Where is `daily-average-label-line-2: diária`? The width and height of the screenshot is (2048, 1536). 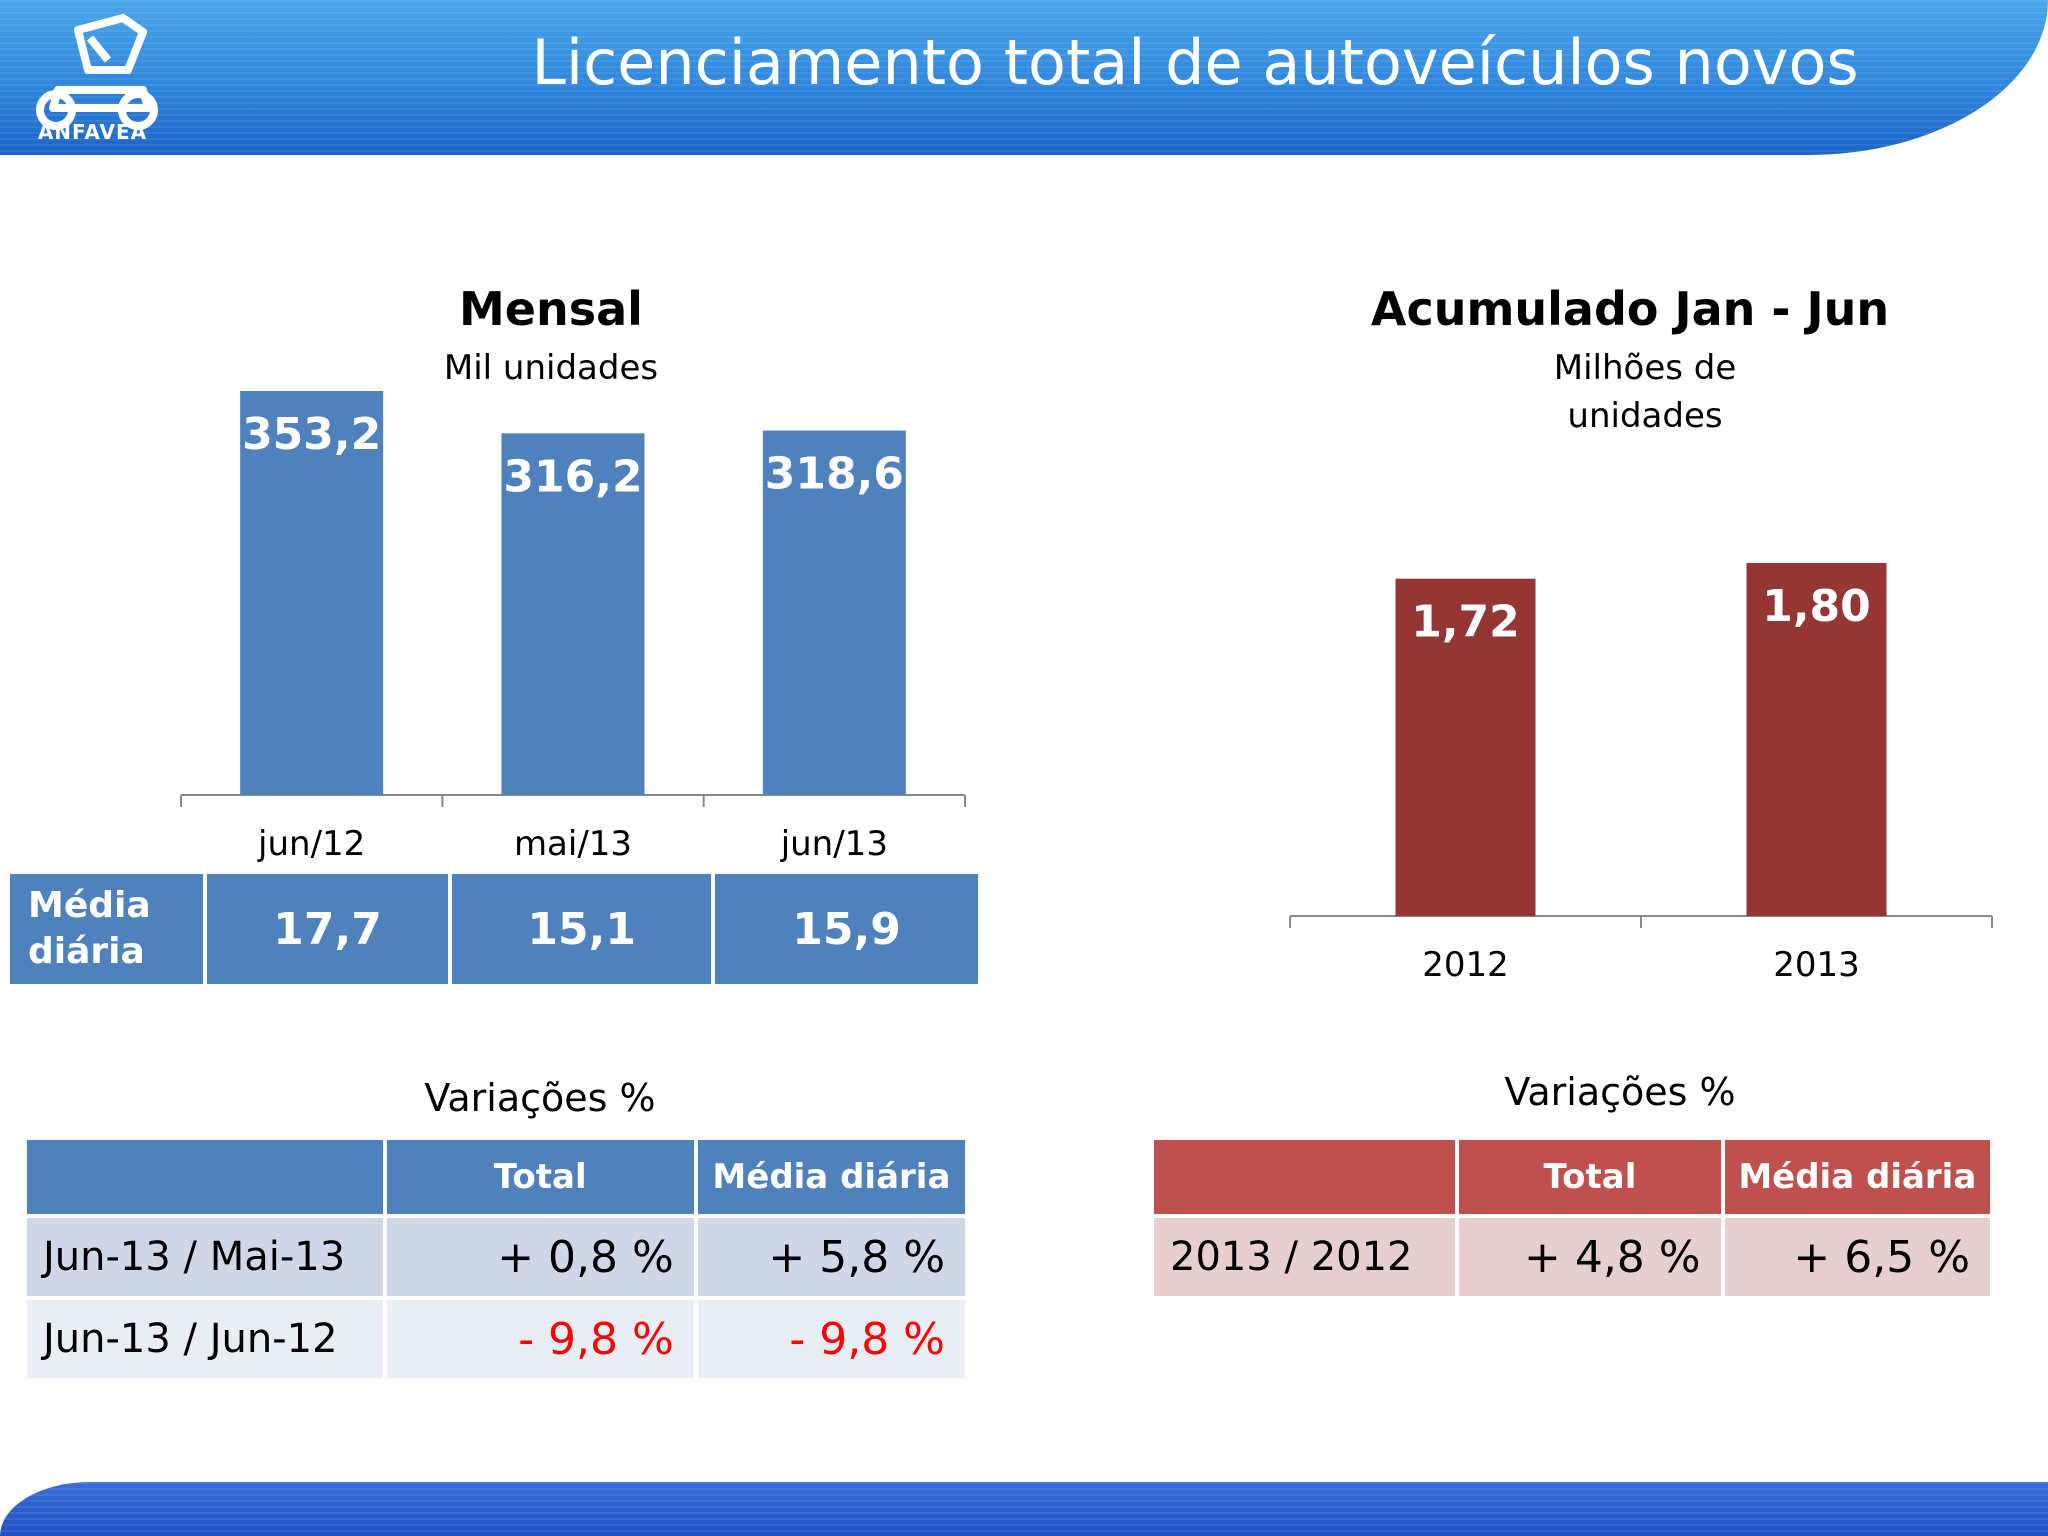 daily-average-label-line-2: diária is located at coordinates (86, 951).